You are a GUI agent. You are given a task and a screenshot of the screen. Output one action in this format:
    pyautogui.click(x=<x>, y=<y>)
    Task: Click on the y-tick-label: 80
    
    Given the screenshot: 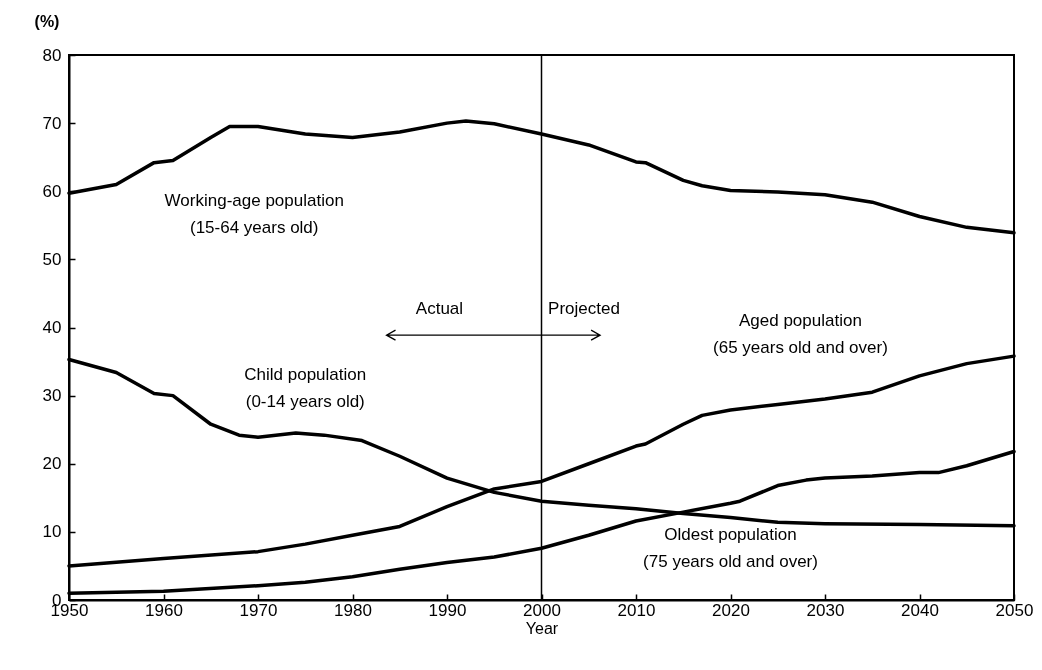 What is the action you would take?
    pyautogui.click(x=52, y=55)
    